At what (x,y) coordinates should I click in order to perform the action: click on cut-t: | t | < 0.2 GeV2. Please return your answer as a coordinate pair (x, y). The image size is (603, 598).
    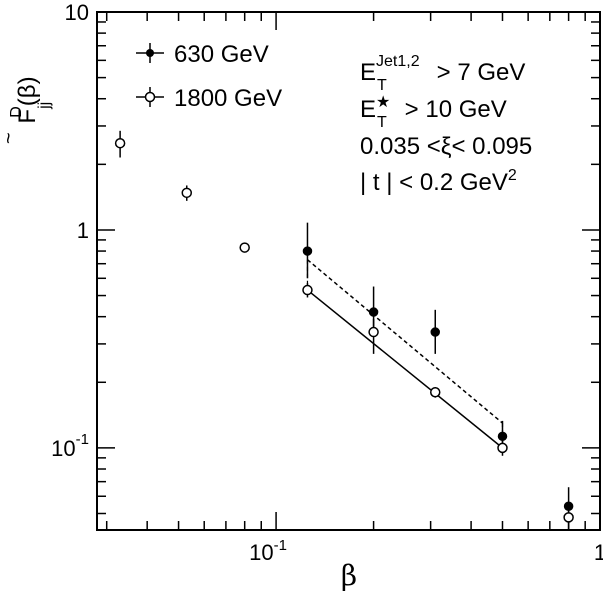
    Looking at the image, I should click on (438, 181).